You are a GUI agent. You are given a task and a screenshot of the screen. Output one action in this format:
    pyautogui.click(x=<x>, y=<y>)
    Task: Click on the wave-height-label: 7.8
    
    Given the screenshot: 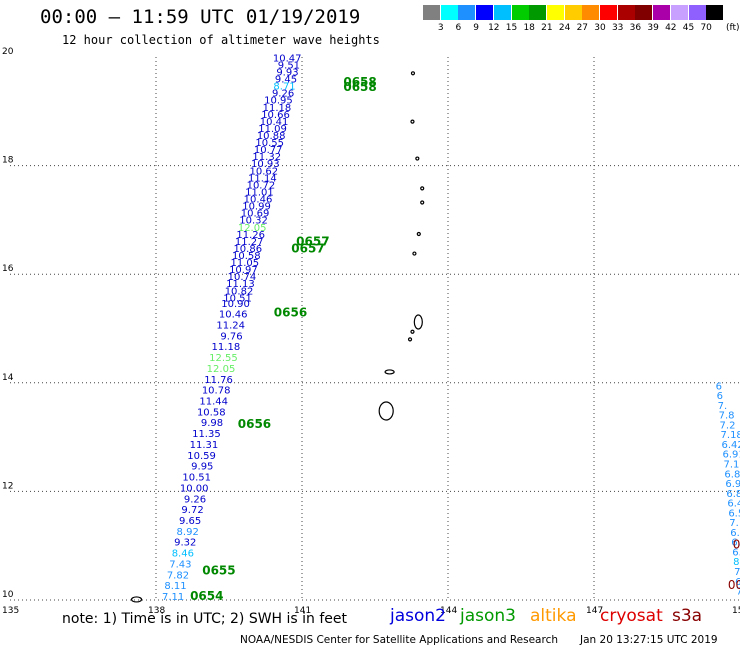 What is the action you would take?
    pyautogui.click(x=727, y=416)
    